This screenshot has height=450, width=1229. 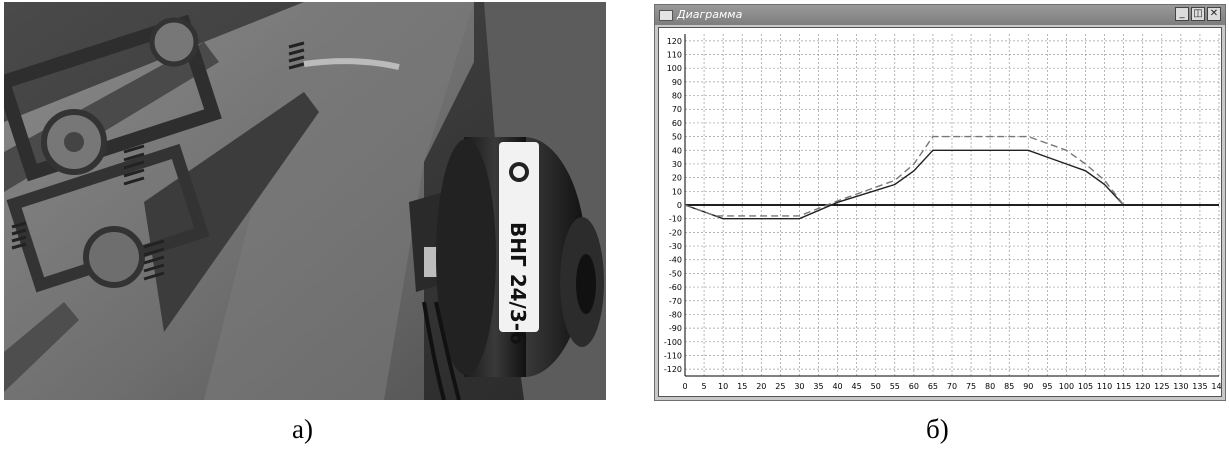 I want to click on close-button: ✕, so click(x=1214, y=14).